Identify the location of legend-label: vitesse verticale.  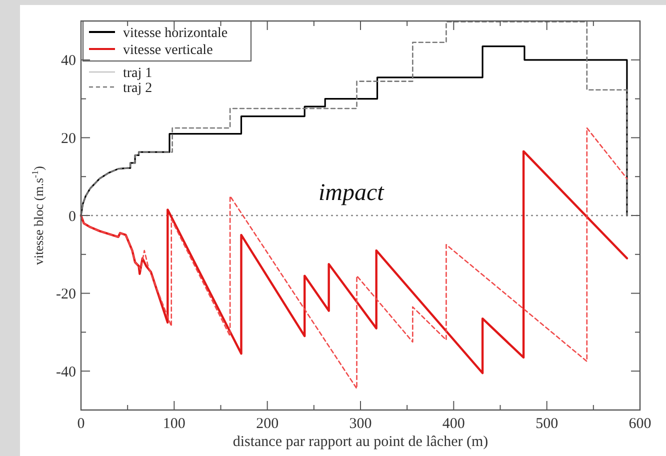
(168, 50).